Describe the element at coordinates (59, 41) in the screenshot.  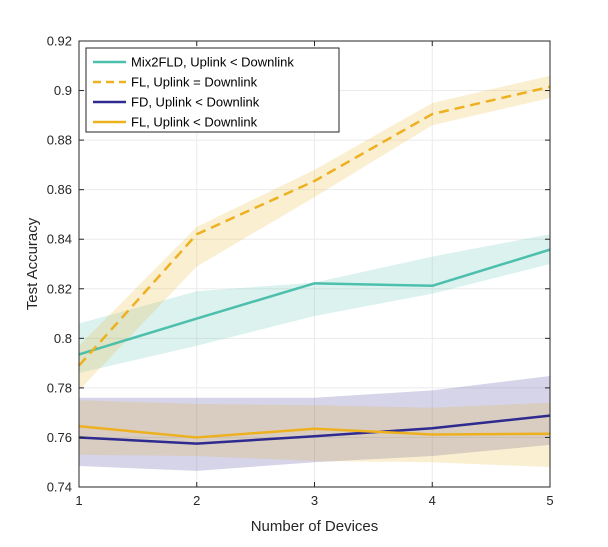
I see `y-tick-label: 0.92` at that location.